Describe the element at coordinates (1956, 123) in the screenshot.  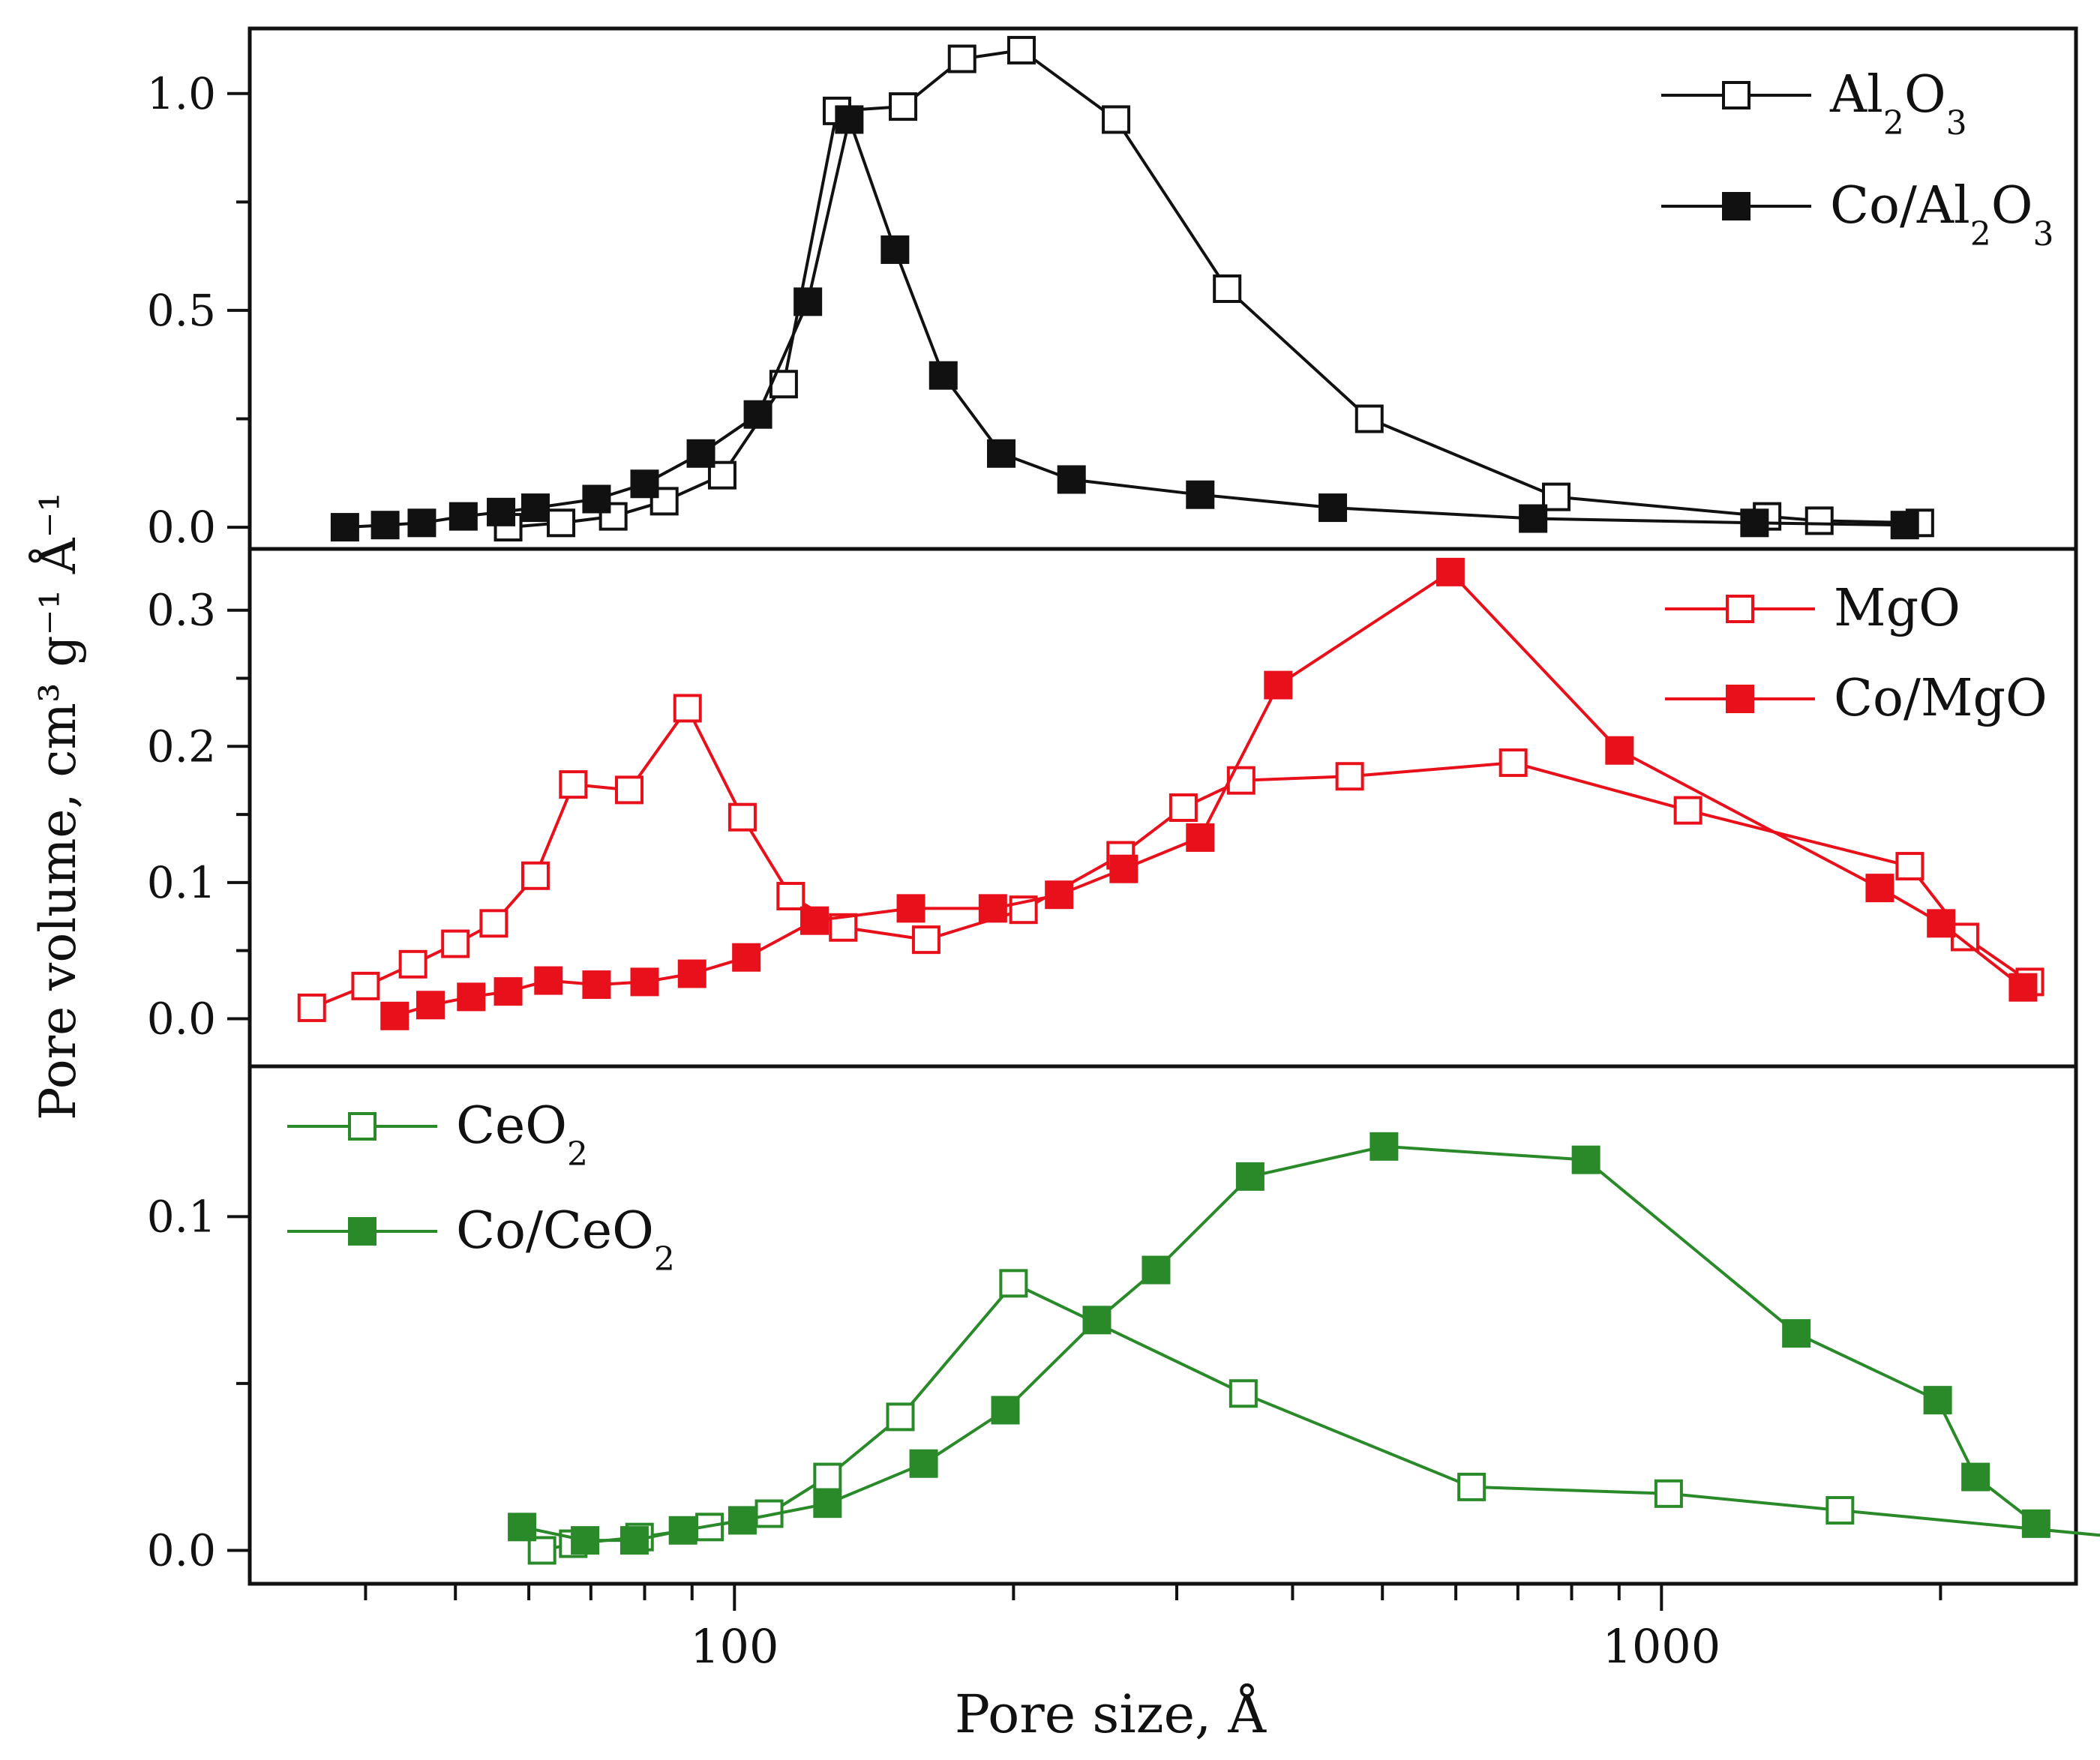
I see `legend-label-part: 3` at that location.